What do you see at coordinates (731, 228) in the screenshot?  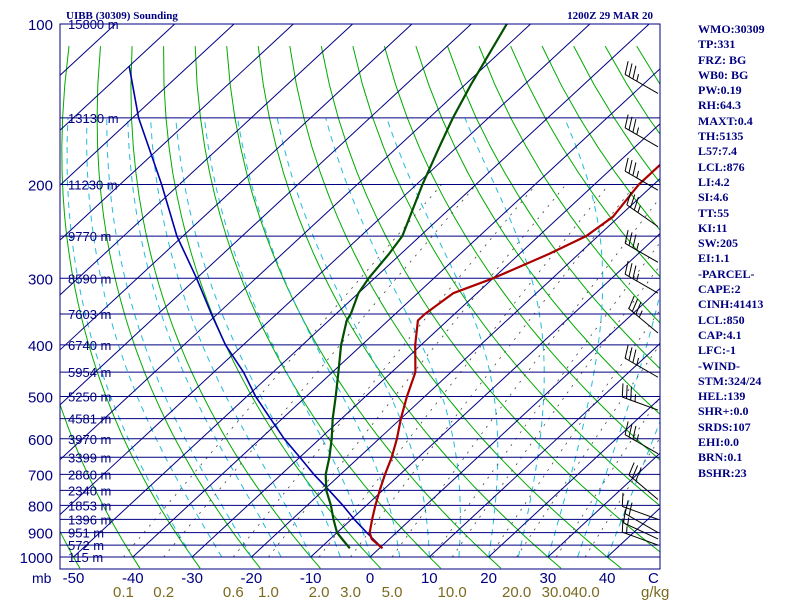 I see `index-item: KI:11` at bounding box center [731, 228].